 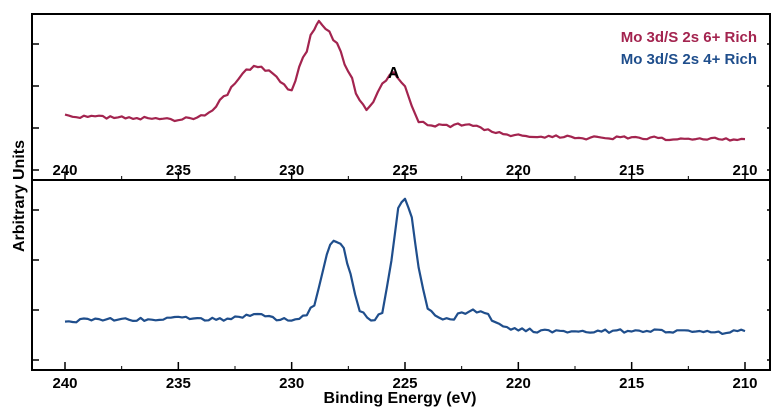 I want to click on x-axis-label: Binding Energy (eV), so click(x=400, y=398).